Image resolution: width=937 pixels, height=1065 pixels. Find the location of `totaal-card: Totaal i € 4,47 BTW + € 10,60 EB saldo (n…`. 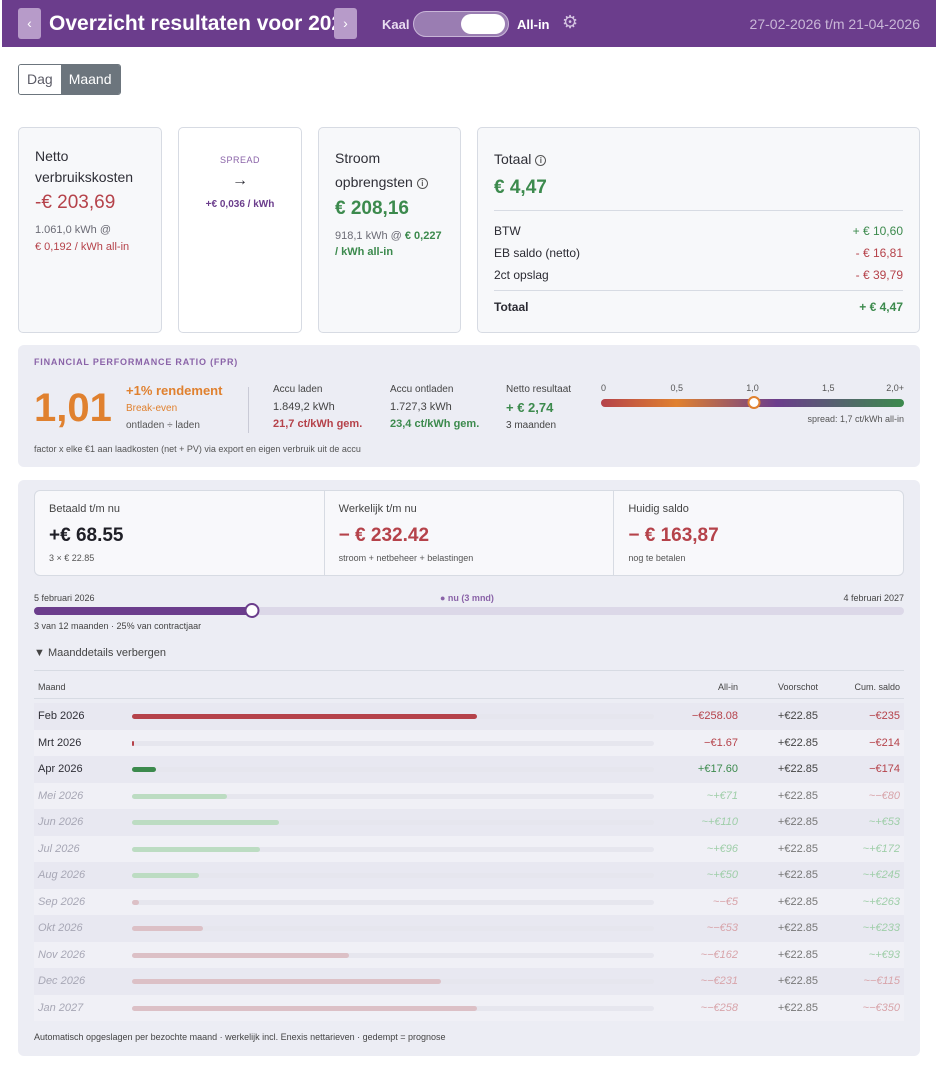

totaal-card: Totaal i € 4,47 BTW + € 10,60 EB saldo (n… is located at coordinates (698, 230).